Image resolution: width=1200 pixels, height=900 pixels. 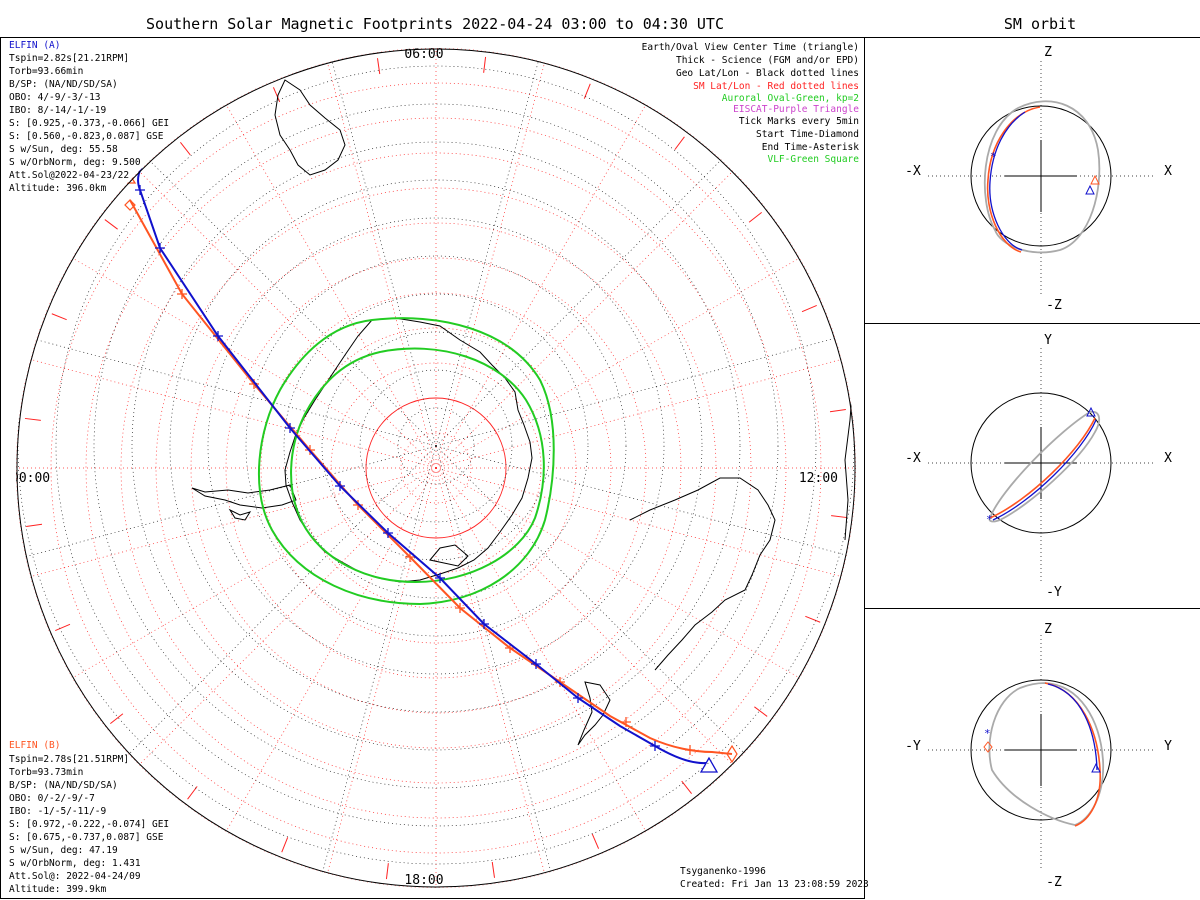 What do you see at coordinates (790, 98) in the screenshot?
I see `legend-item: Auroral Oval-Green, kp=2` at bounding box center [790, 98].